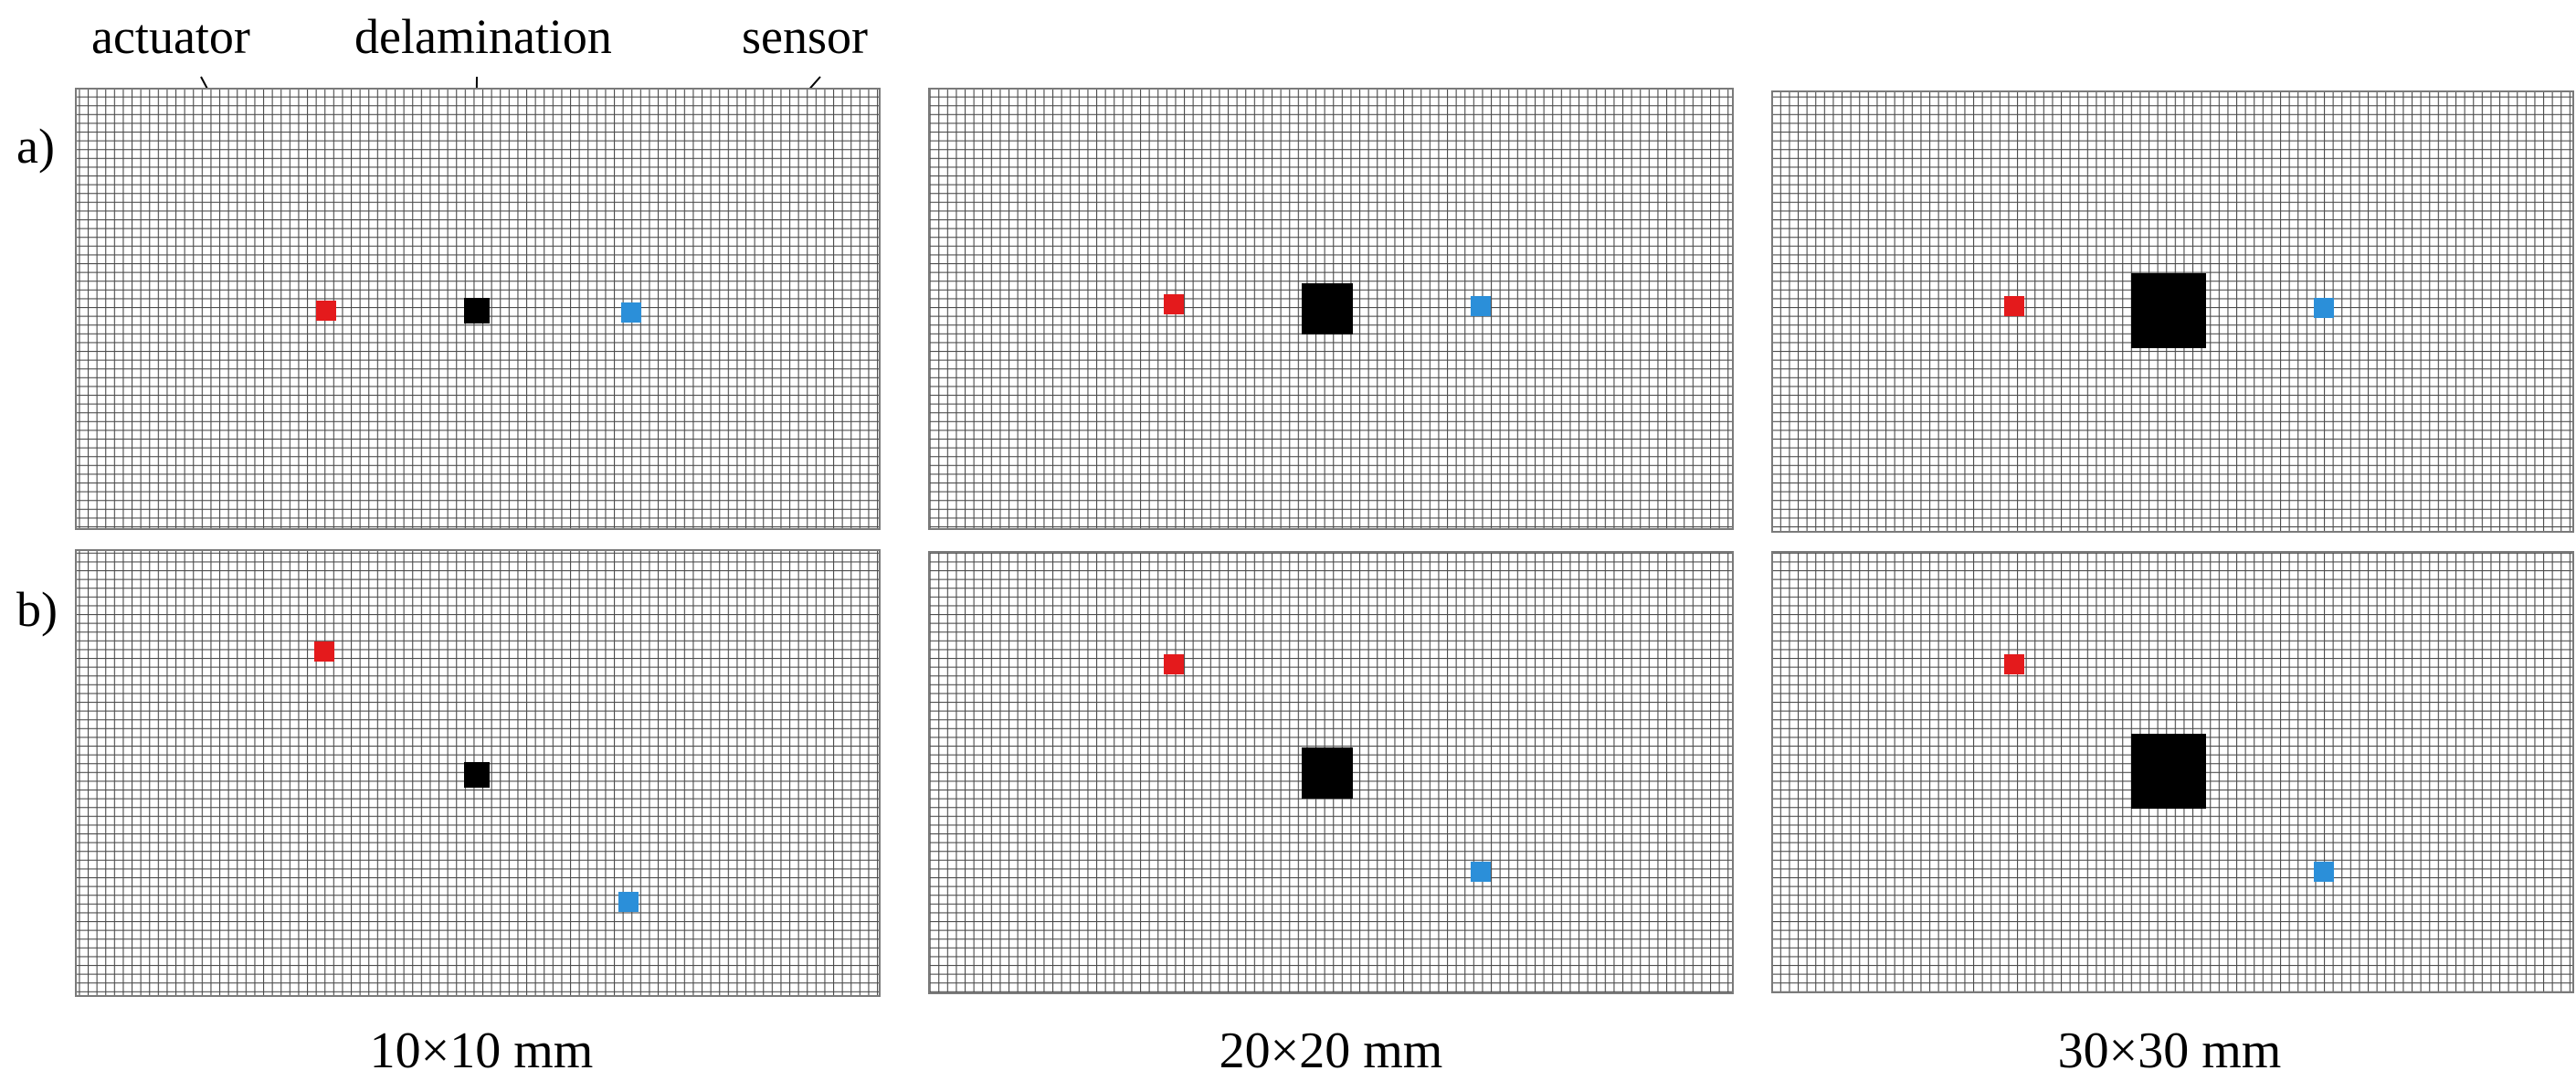 The width and height of the screenshot is (2576, 1081). I want to click on caption-20x20: 20×20 mm, so click(1331, 1051).